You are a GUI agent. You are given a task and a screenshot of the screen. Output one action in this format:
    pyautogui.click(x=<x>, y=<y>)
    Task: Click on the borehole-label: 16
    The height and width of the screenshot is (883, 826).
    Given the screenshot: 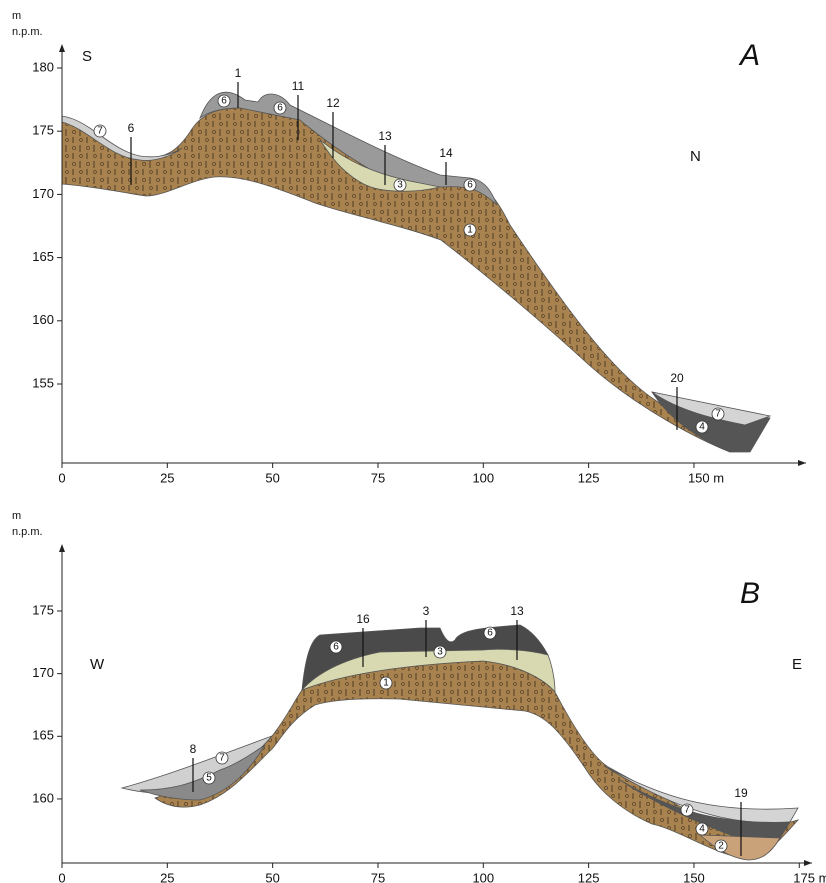 What is the action you would take?
    pyautogui.click(x=363, y=619)
    